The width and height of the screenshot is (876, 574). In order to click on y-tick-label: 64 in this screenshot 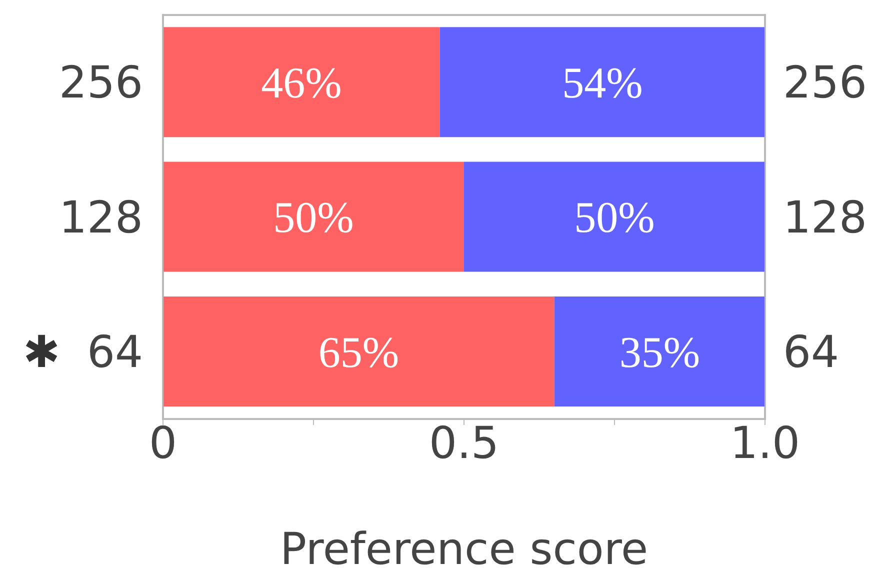, I will do `click(811, 352)`.